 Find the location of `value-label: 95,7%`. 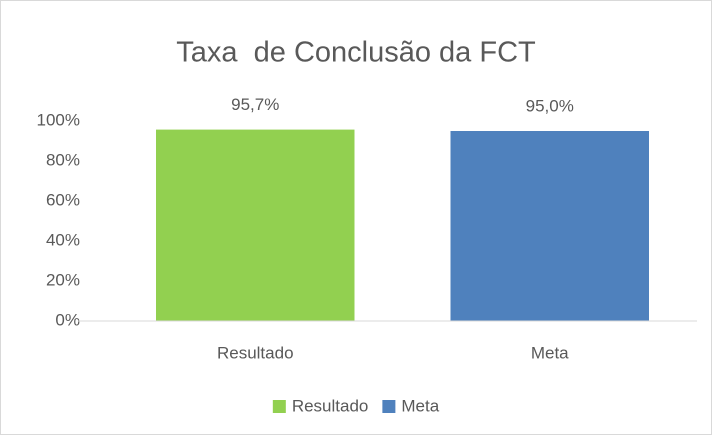

value-label: 95,7% is located at coordinates (255, 104).